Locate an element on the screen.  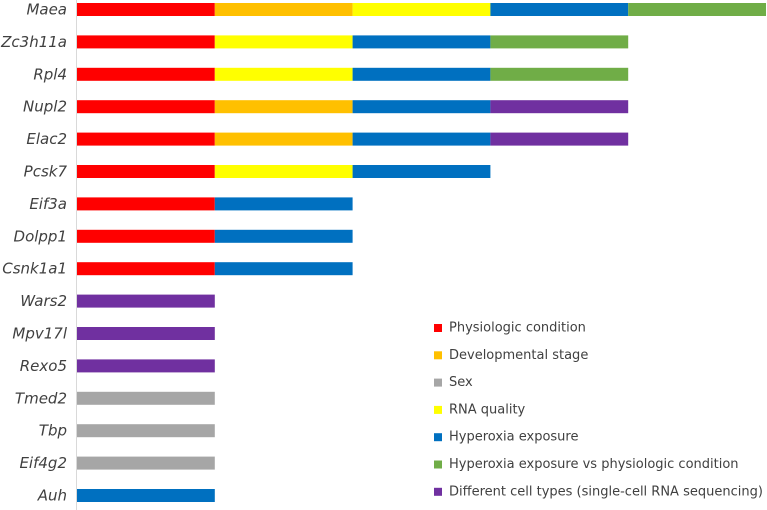
bar-segment-eif4g2-sex is located at coordinates (146, 463).